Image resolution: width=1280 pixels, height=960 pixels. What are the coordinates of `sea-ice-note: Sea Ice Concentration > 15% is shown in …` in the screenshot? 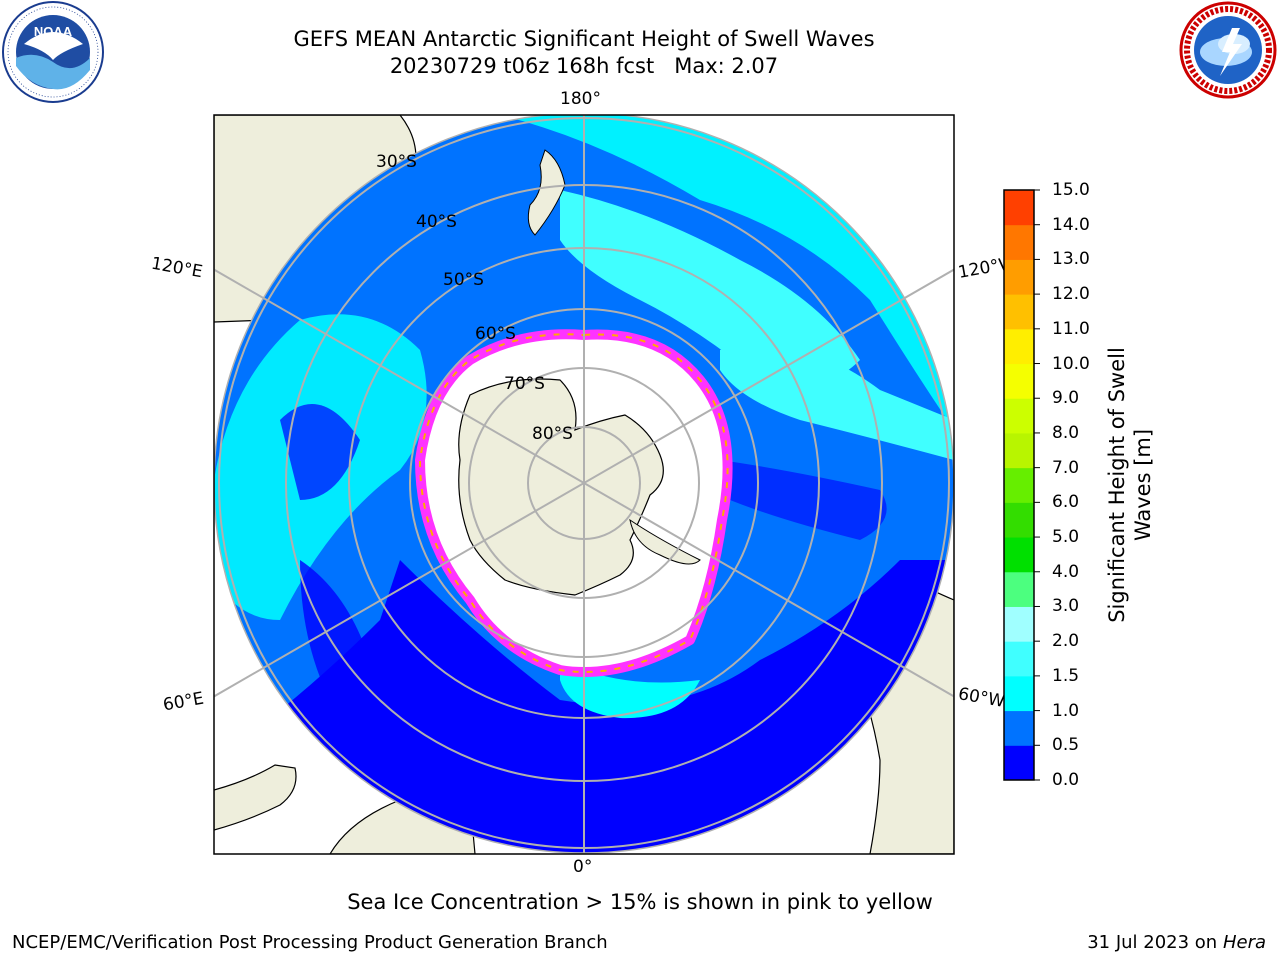 It's located at (640, 902).